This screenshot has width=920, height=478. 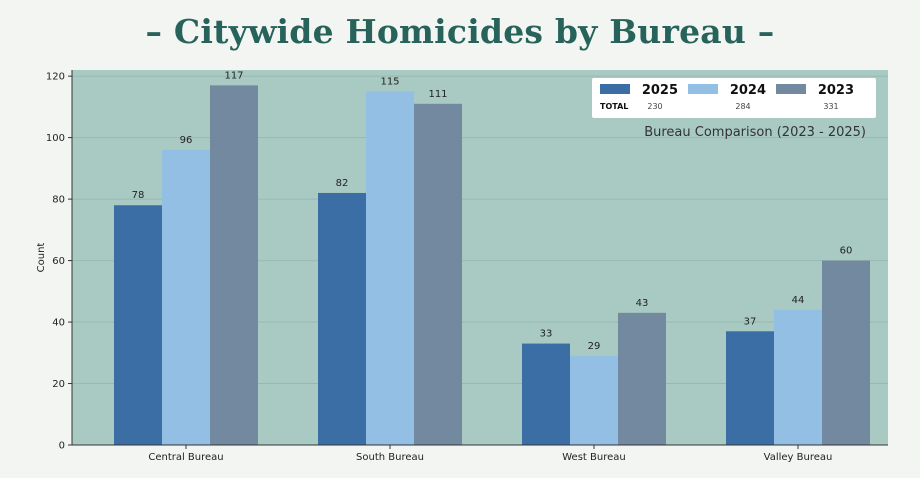 I want to click on legend-label: 2023, so click(x=836, y=90).